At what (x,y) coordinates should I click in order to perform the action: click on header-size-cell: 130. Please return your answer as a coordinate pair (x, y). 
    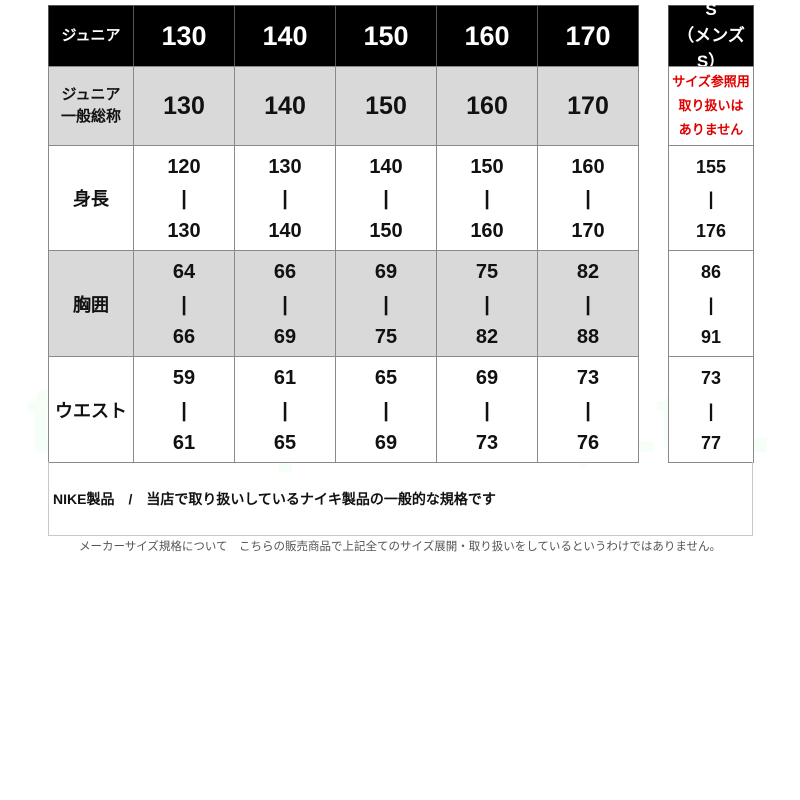
    Looking at the image, I should click on (184, 36).